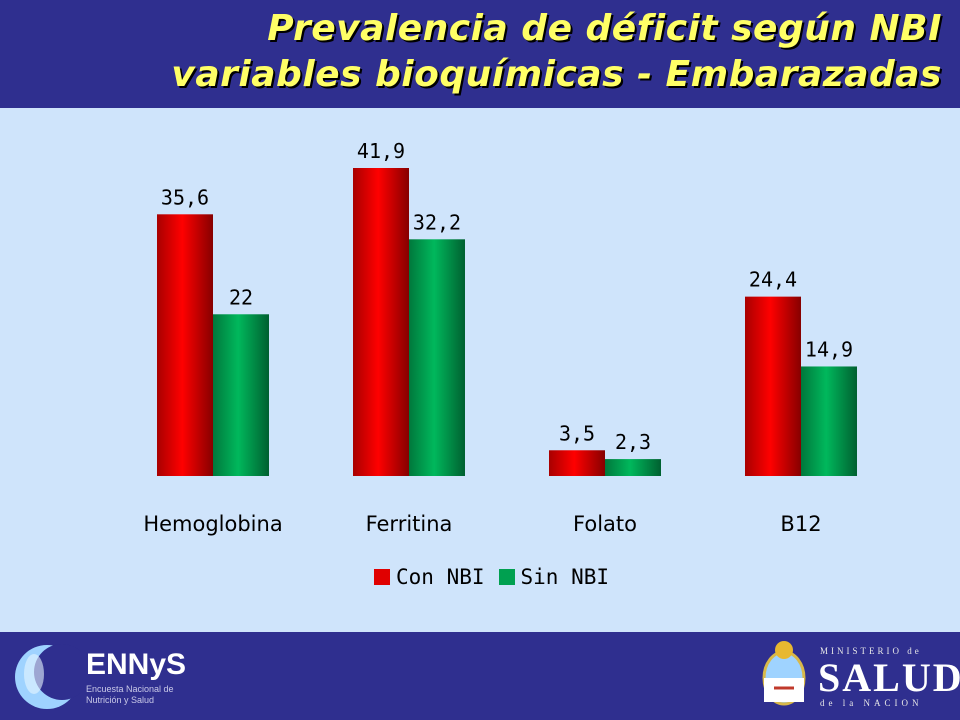 The image size is (960, 720). I want to click on bar-b12-con-nbi, so click(773, 386).